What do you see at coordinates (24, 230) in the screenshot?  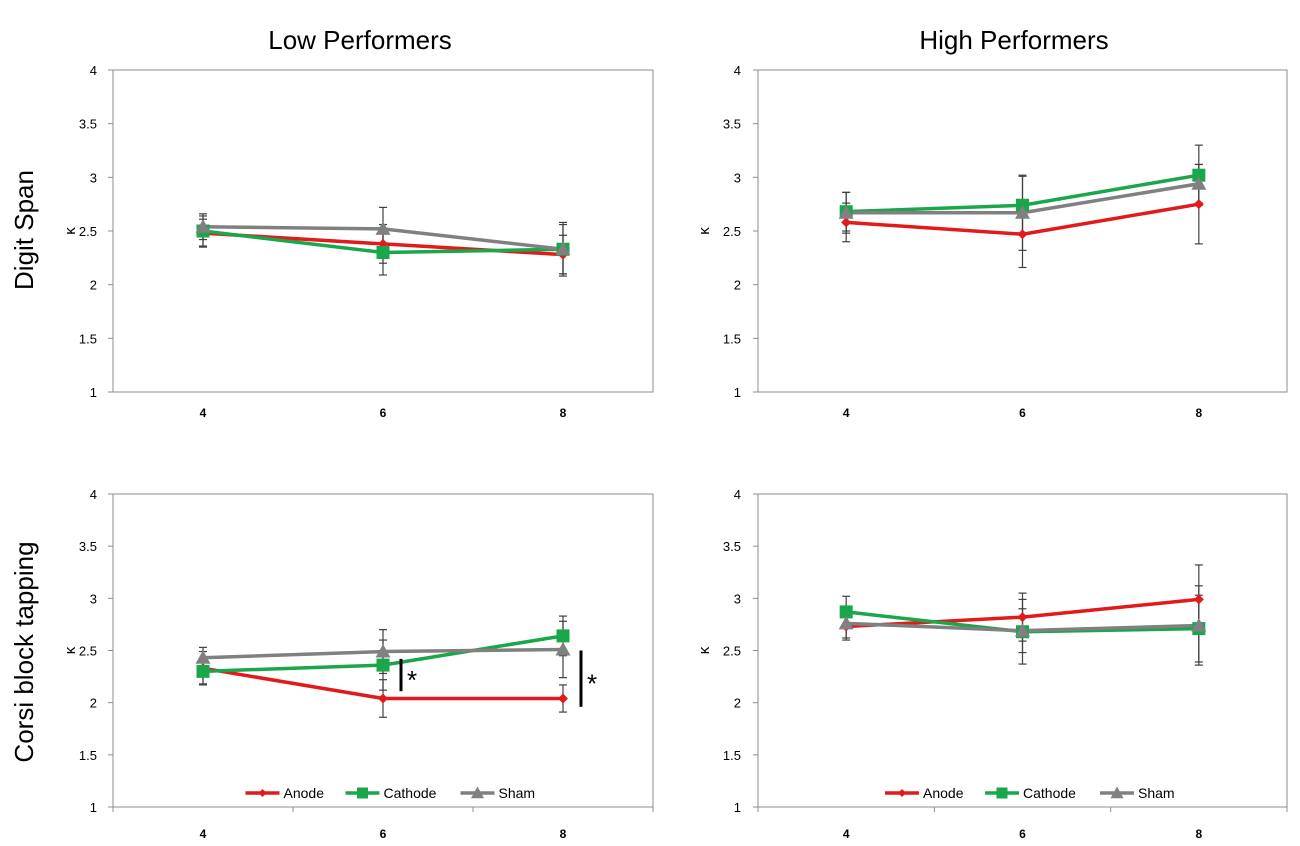 I see `row-label-digit-span: Digit Span` at bounding box center [24, 230].